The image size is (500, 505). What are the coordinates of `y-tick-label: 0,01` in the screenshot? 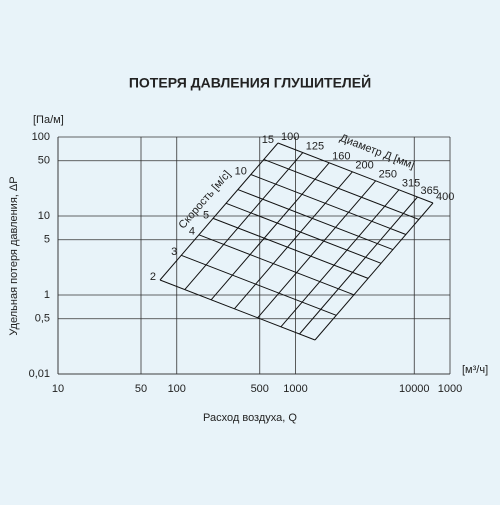 It's located at (39, 374).